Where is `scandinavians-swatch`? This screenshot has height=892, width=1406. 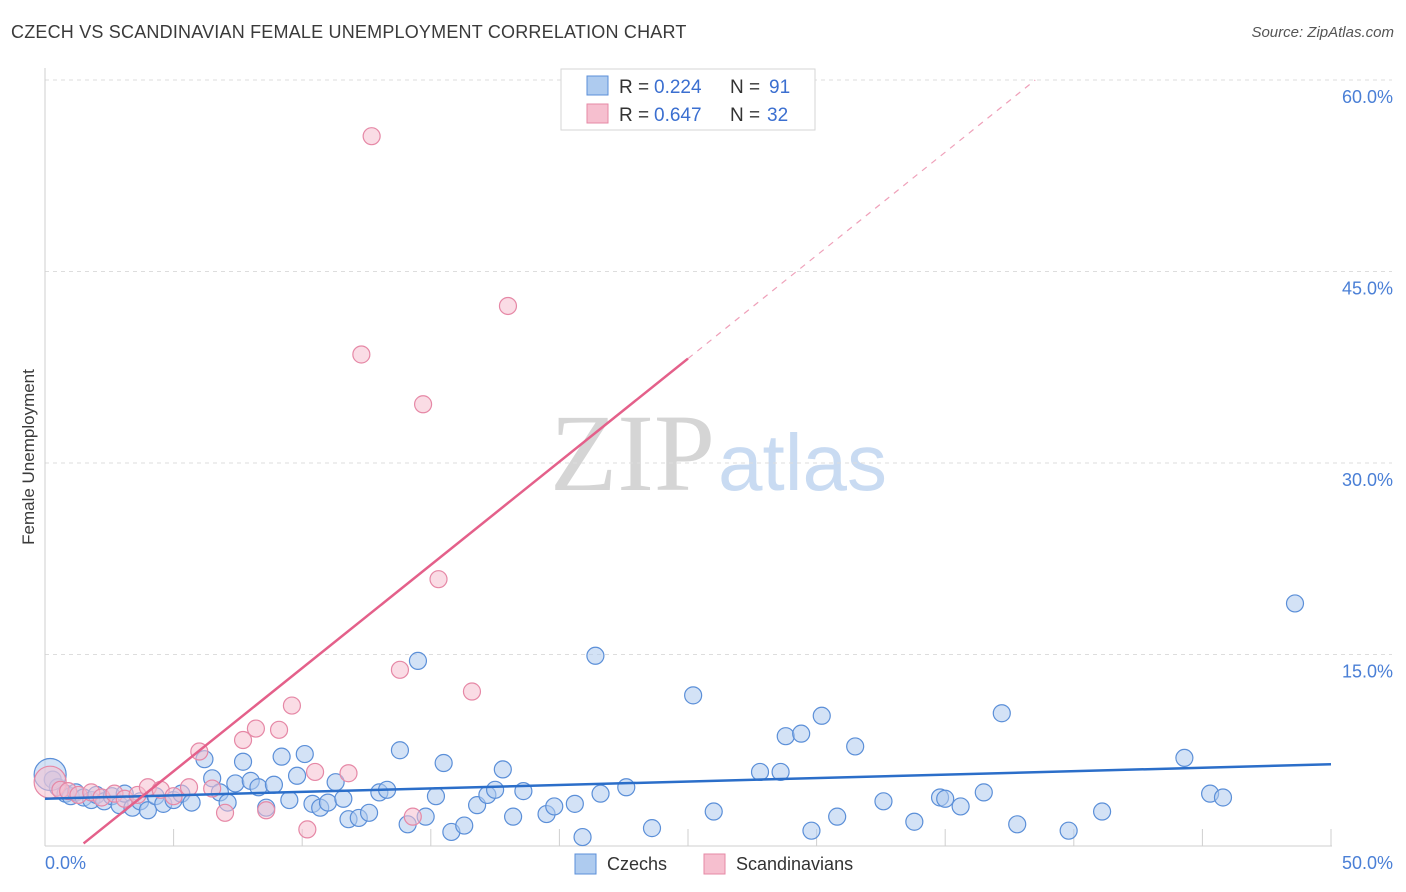 scandinavians-swatch is located at coordinates (597, 113).